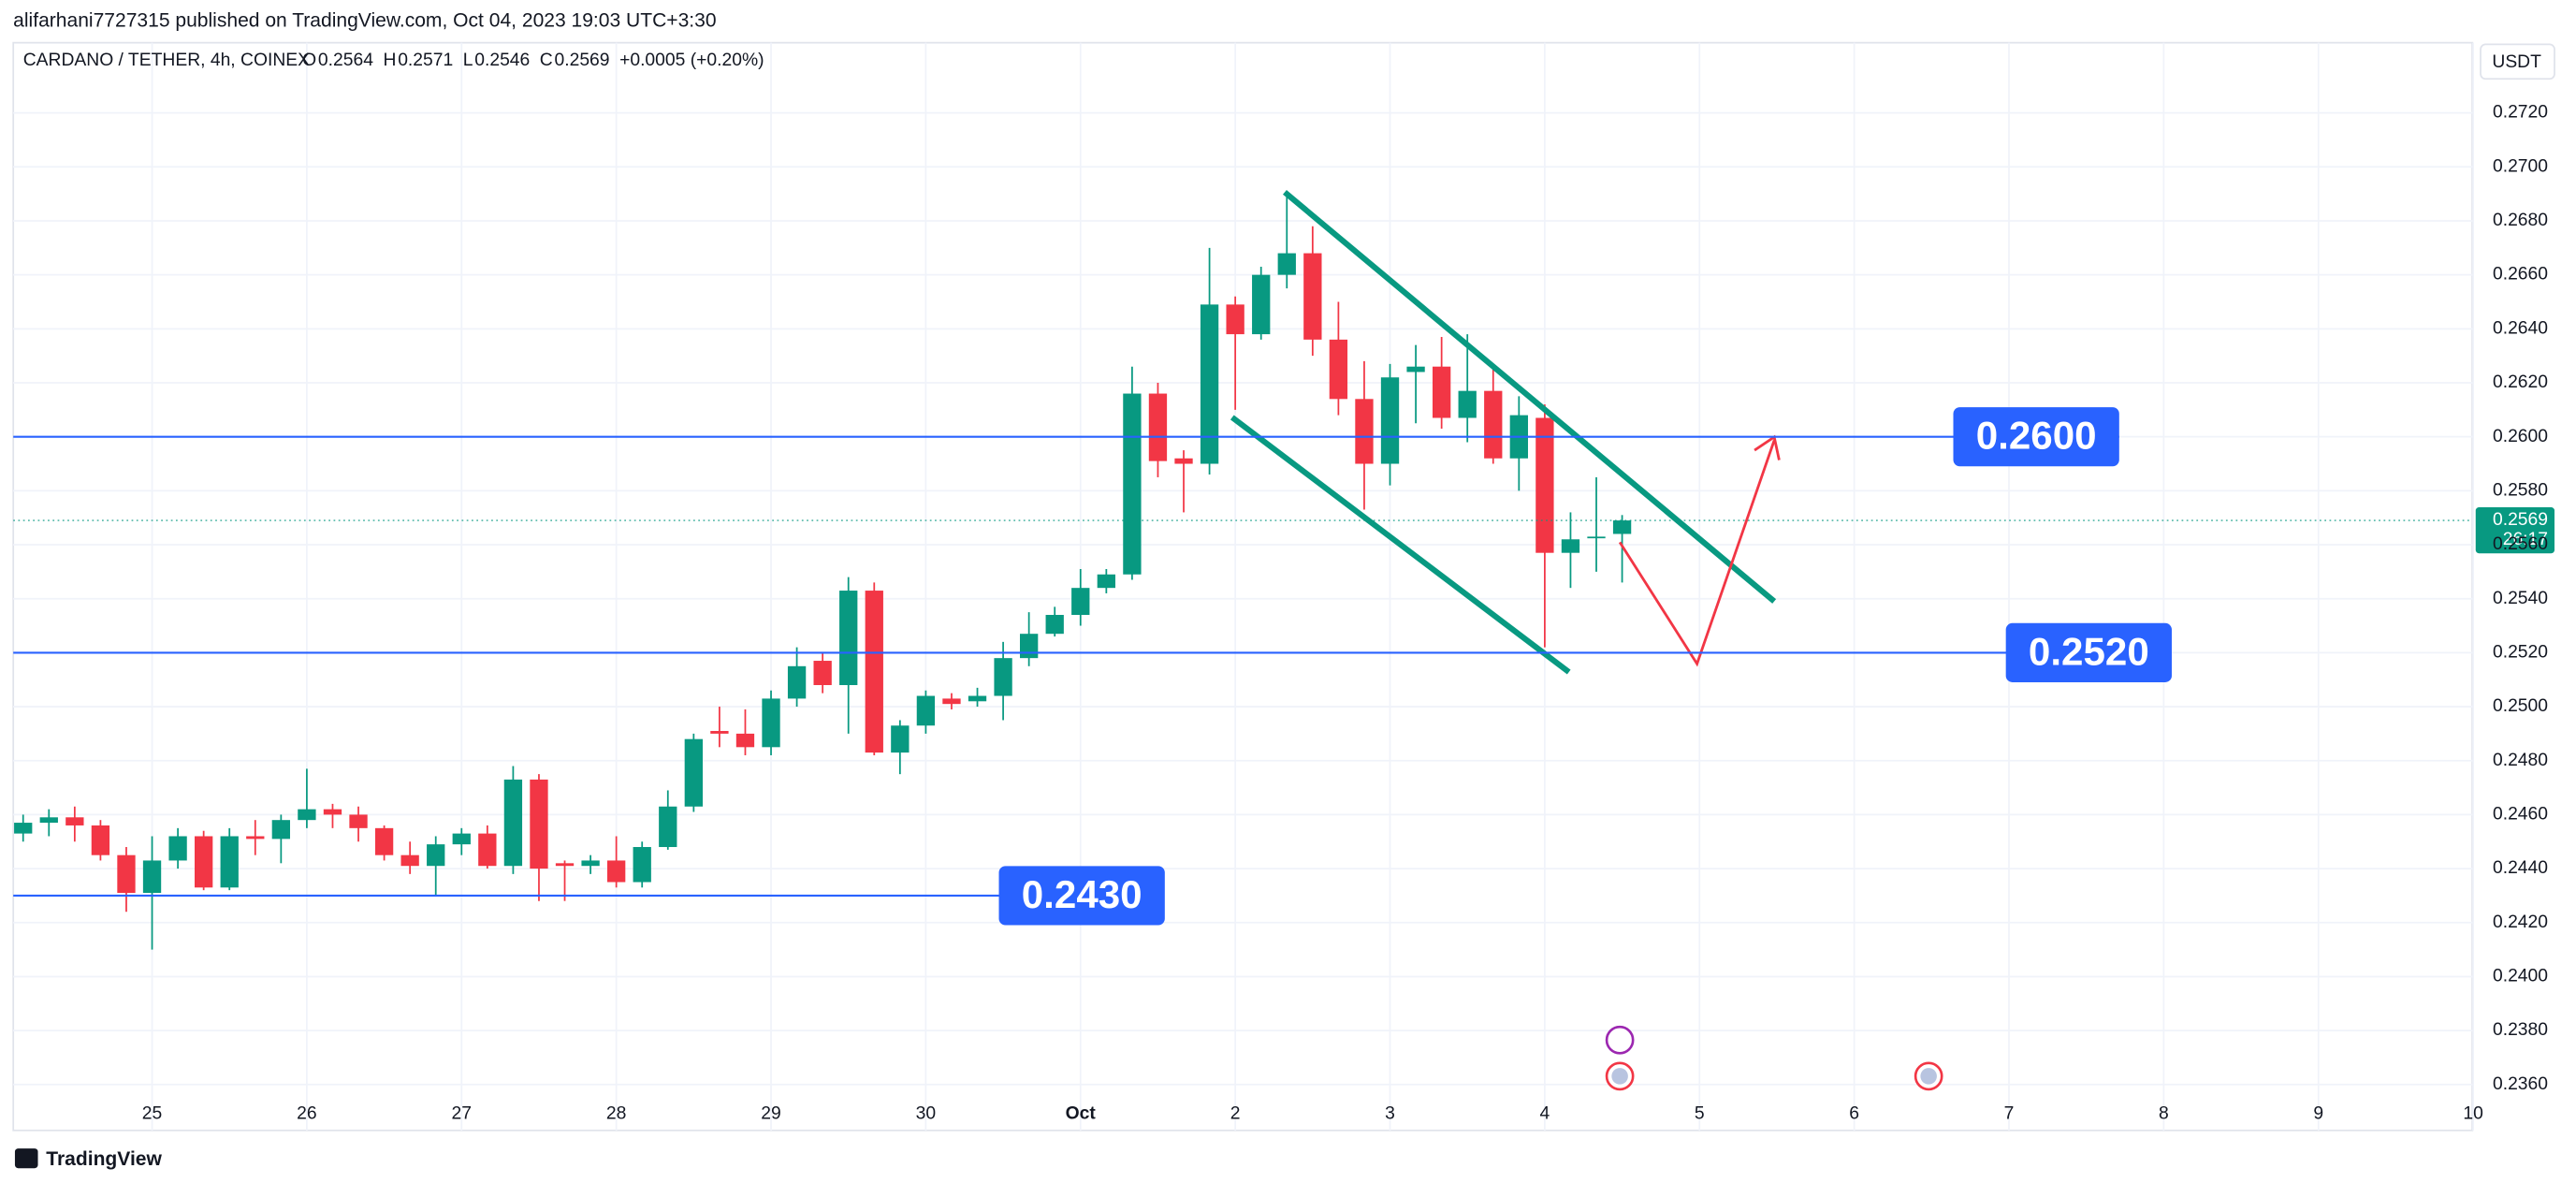 This screenshot has width=2576, height=1183. What do you see at coordinates (2318, 1113) in the screenshot?
I see `x-tick-label: 9` at bounding box center [2318, 1113].